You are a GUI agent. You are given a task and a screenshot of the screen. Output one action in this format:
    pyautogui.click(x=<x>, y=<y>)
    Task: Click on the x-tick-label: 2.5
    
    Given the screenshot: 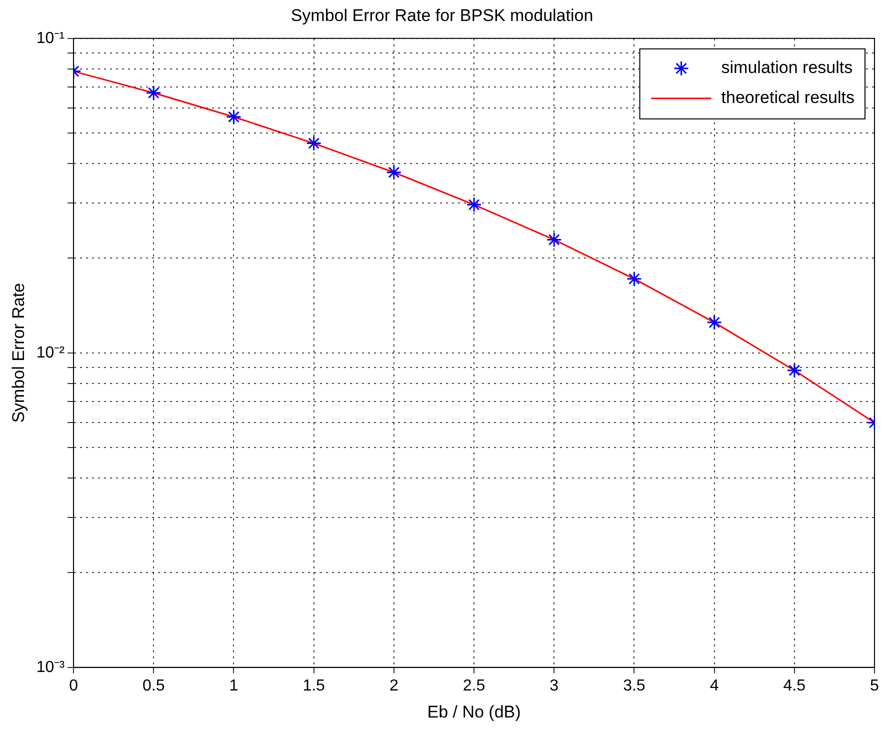 What is the action you would take?
    pyautogui.click(x=474, y=685)
    